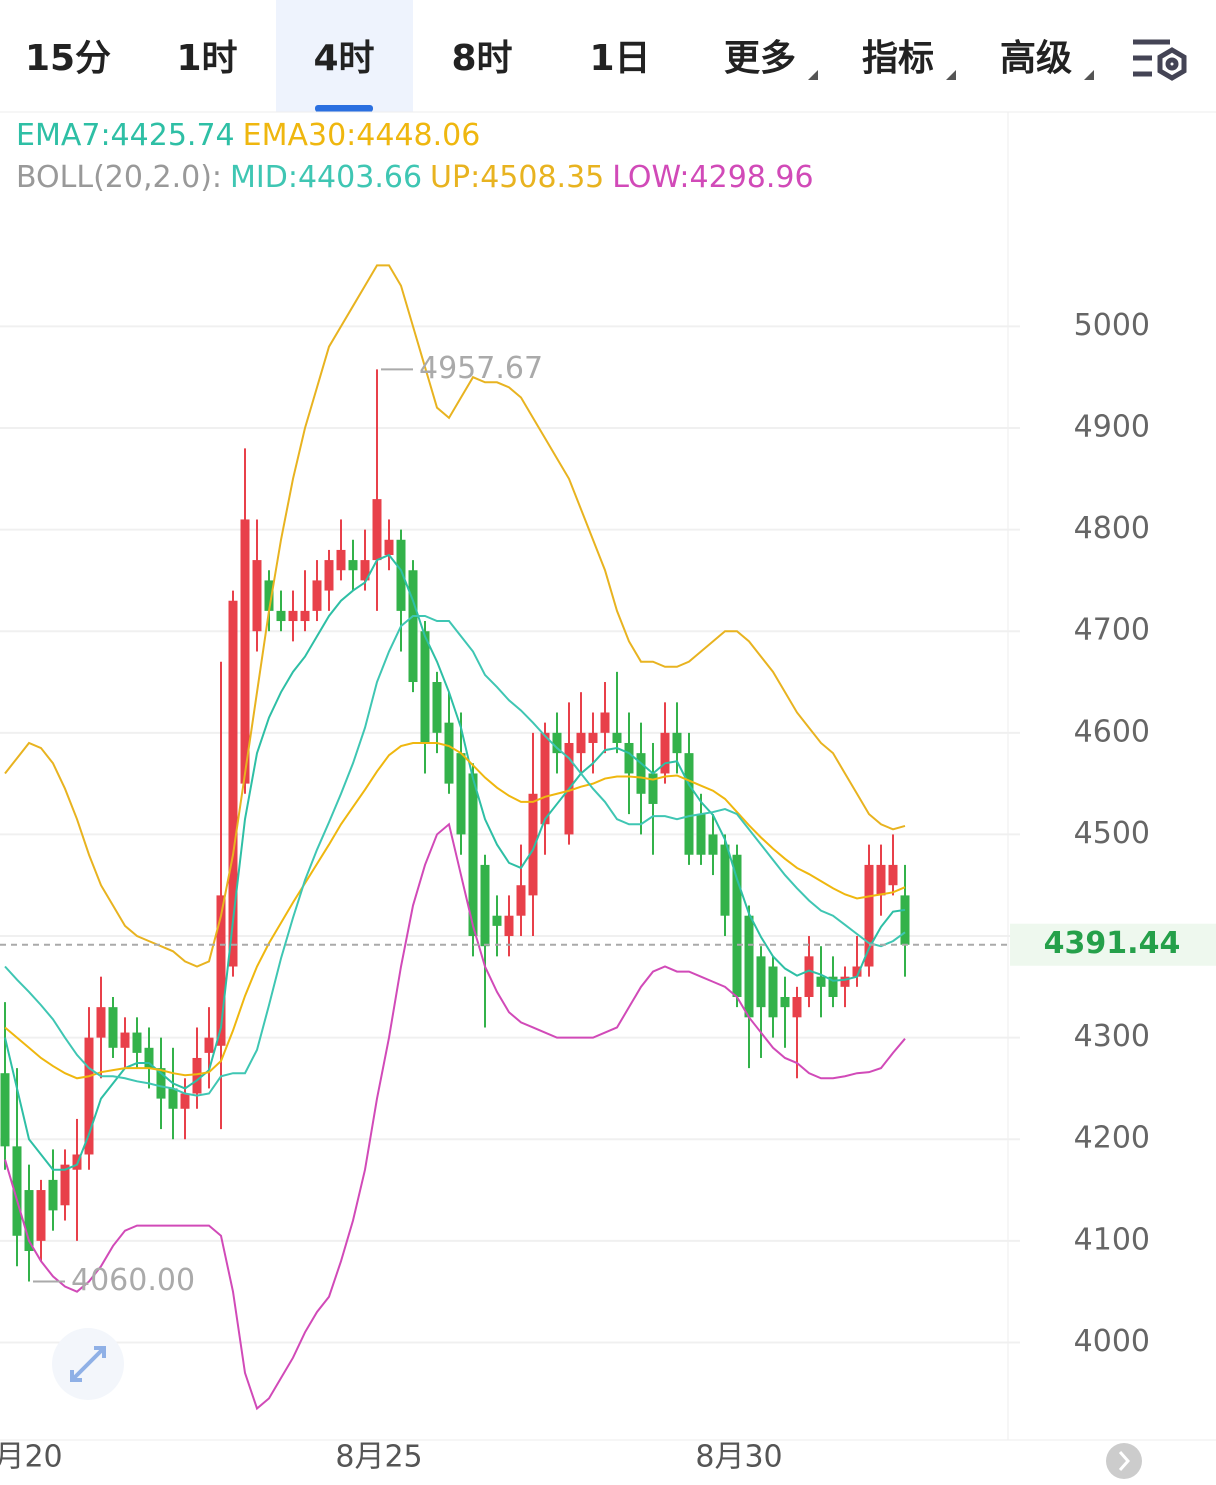 Image resolution: width=1216 pixels, height=1485 pixels. Describe the element at coordinates (1112, 1036) in the screenshot. I see `y-tick-label: 4300` at that location.